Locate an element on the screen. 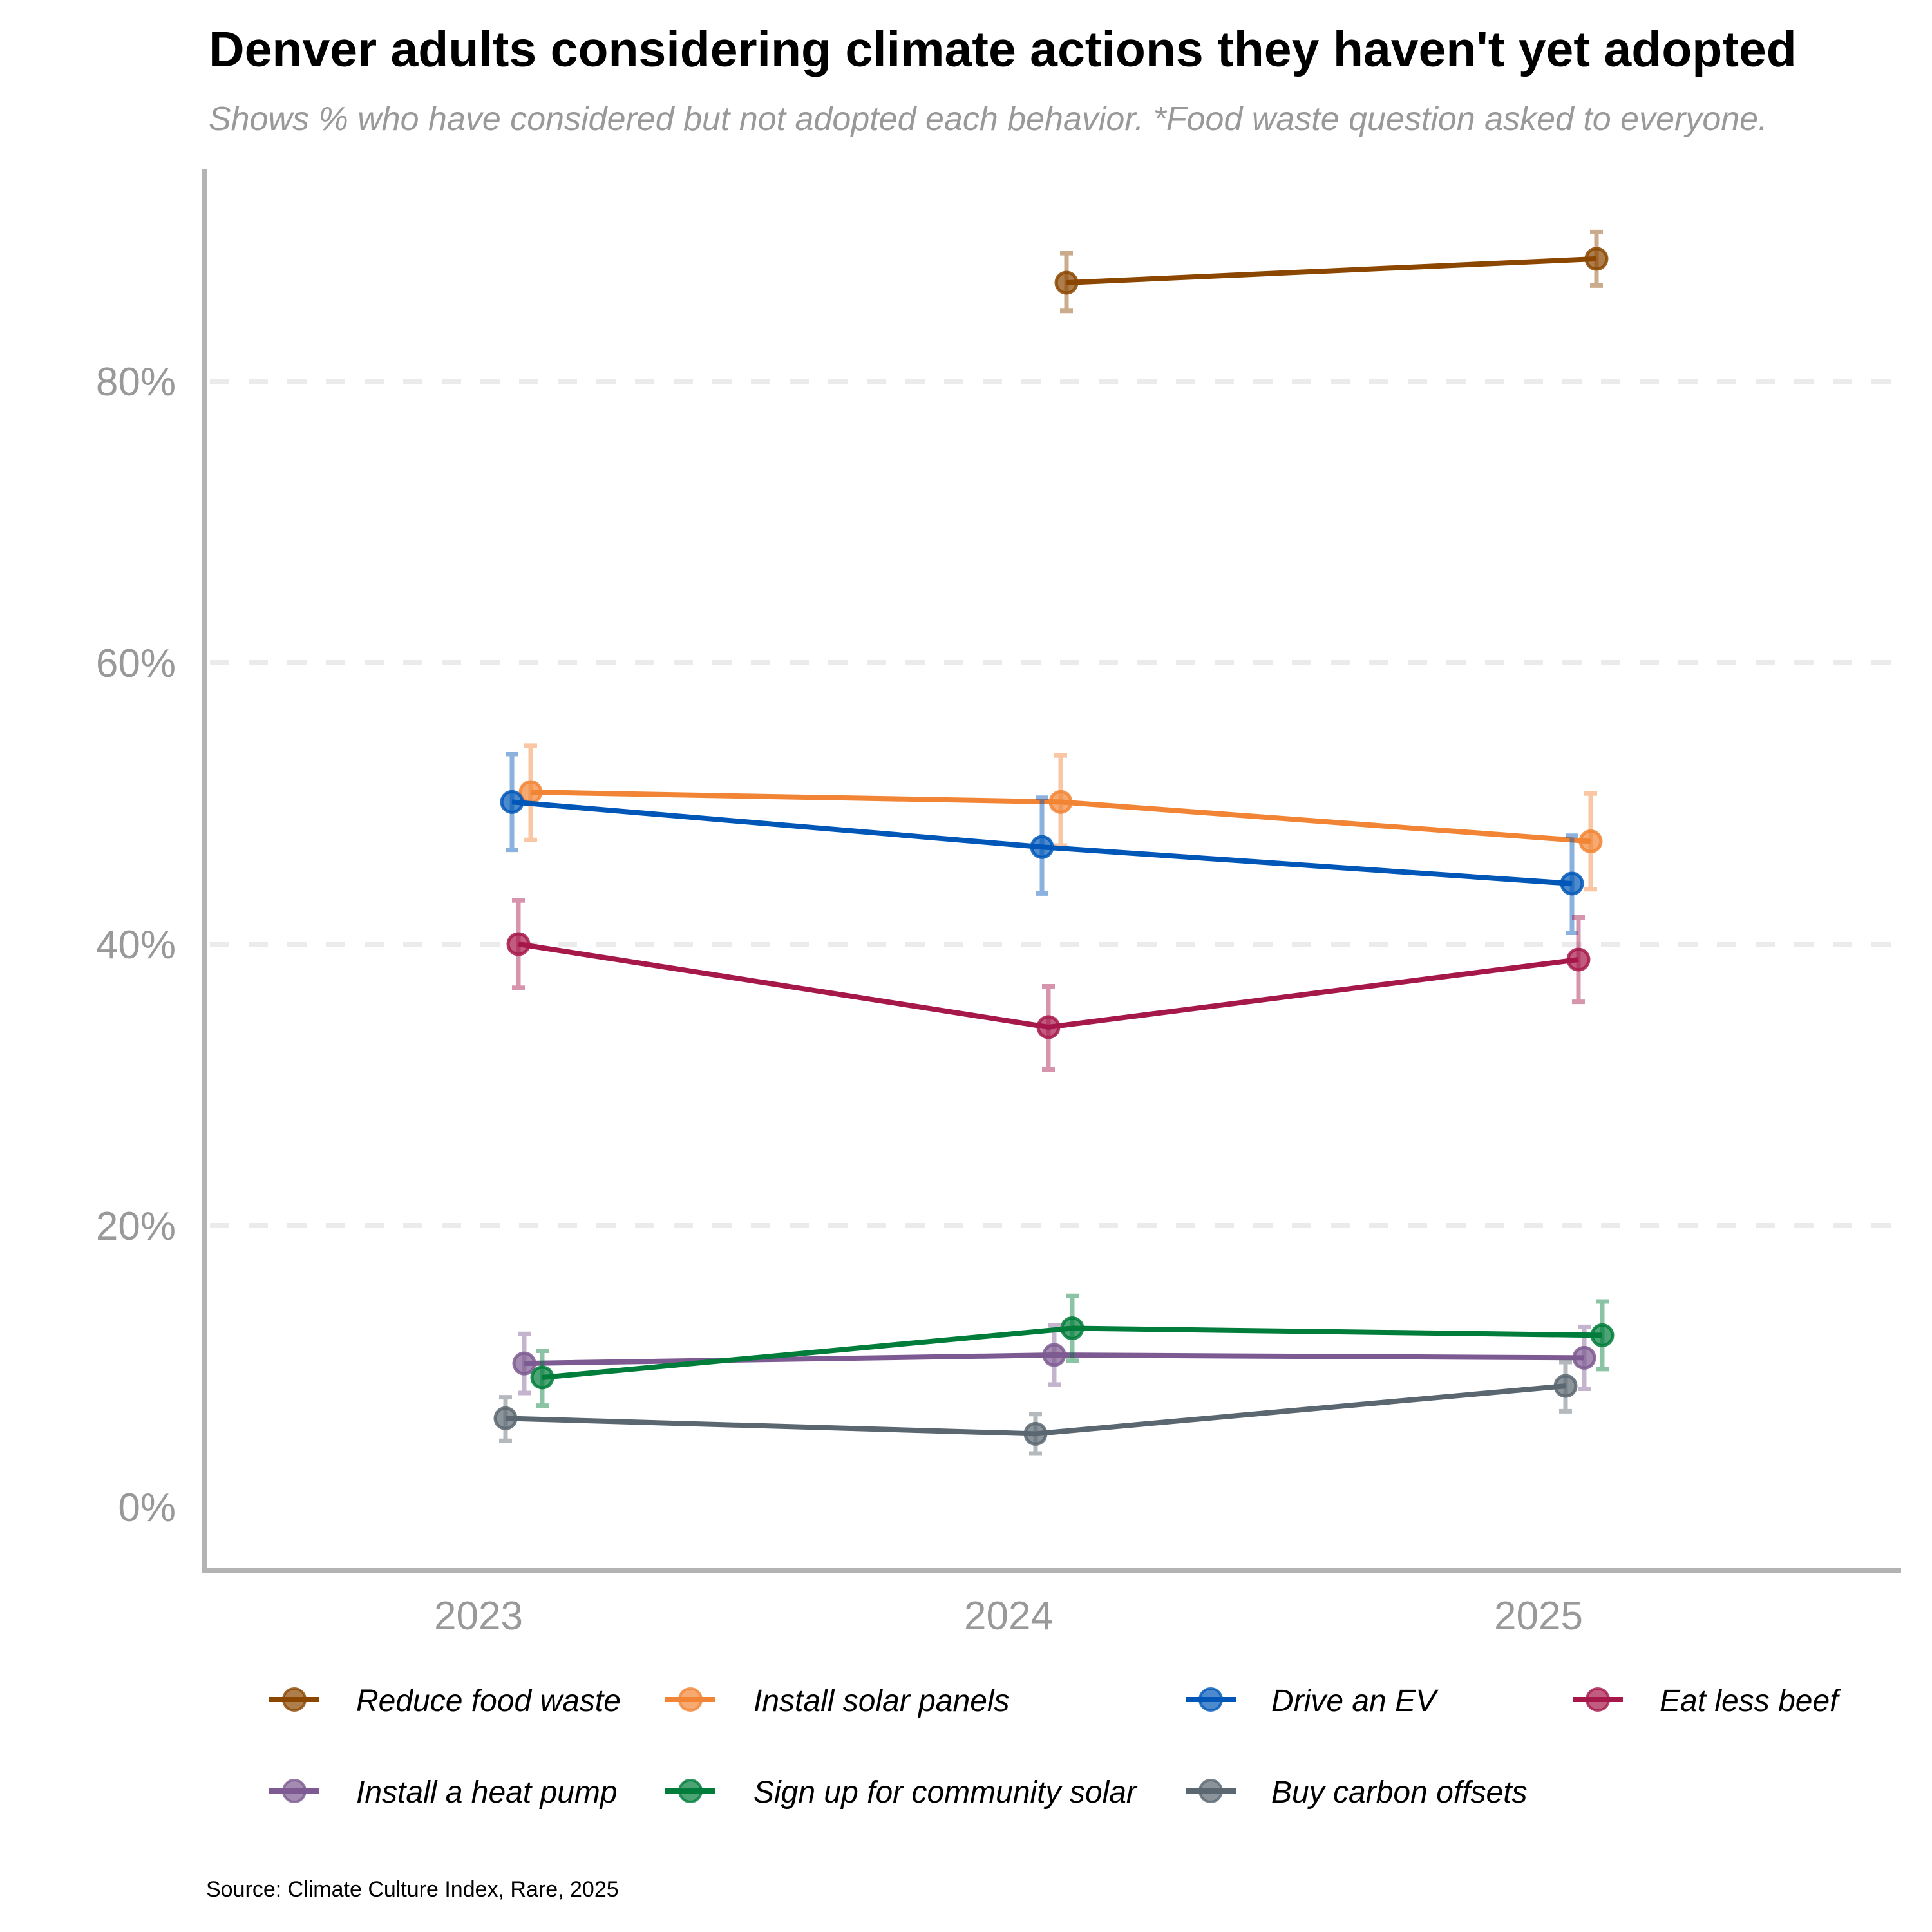  y-tick-label: 40% is located at coordinates (136, 945).